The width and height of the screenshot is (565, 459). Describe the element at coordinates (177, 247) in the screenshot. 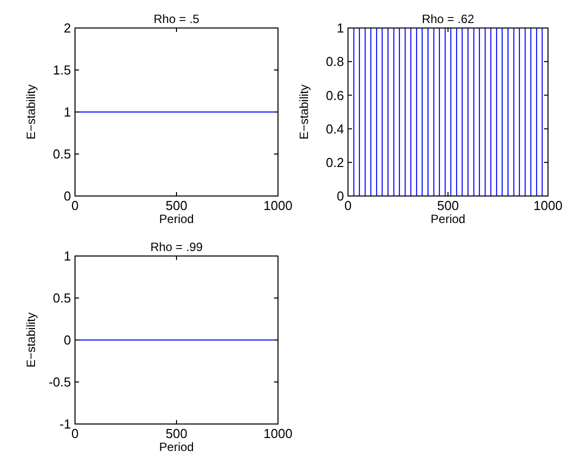

I see `chart-title: Rho = .99` at that location.